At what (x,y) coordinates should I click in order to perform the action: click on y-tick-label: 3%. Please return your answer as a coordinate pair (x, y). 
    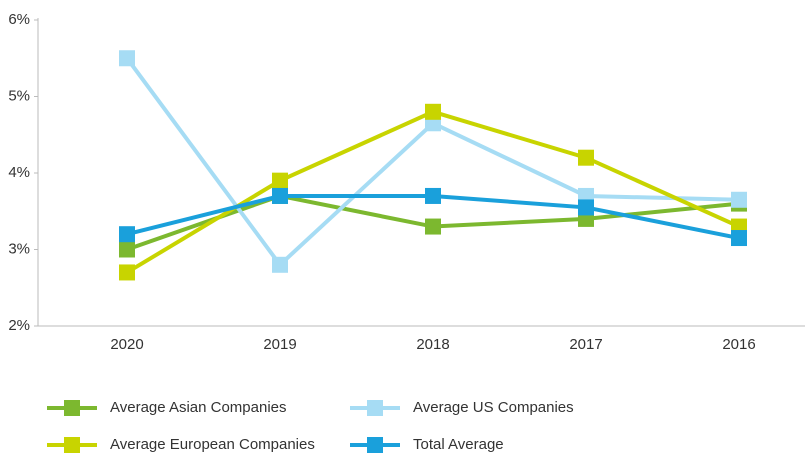
    Looking at the image, I should click on (19, 248).